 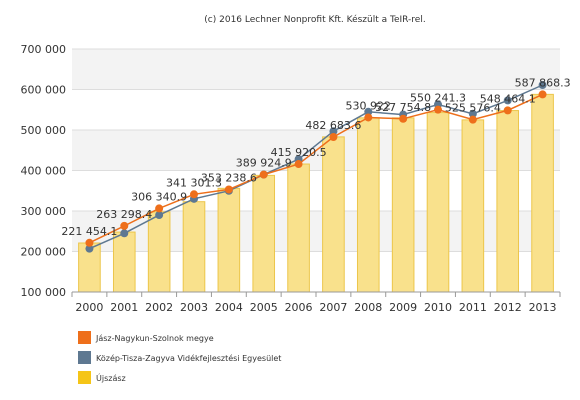 What do you see at coordinates (473, 108) in the screenshot?
I see `data-label: 525 576.4` at bounding box center [473, 108].